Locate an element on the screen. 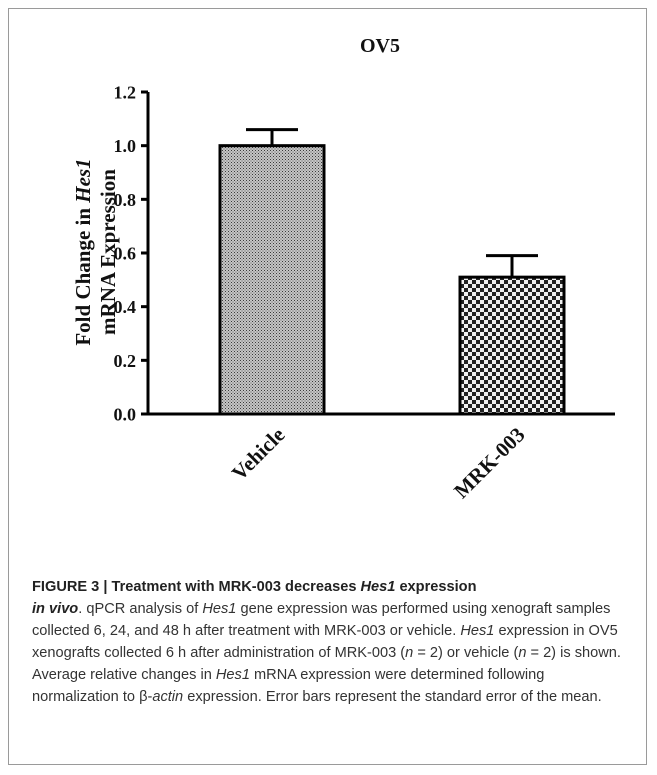 This screenshot has width=657, height=775. caption-head-invivo: in vivo is located at coordinates (55, 609).